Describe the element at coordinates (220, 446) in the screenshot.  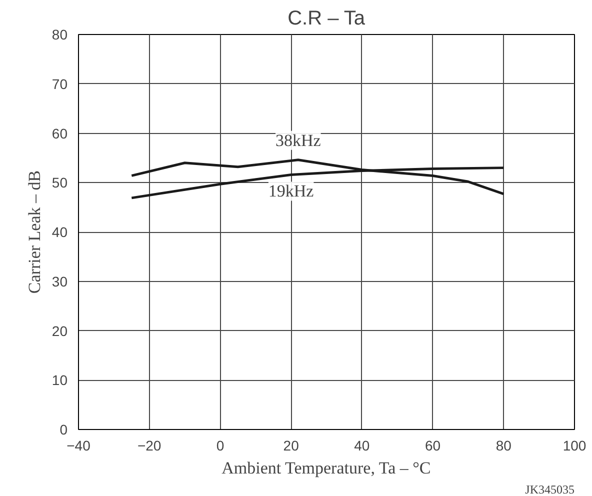
I see `x-tick-label: 0` at that location.